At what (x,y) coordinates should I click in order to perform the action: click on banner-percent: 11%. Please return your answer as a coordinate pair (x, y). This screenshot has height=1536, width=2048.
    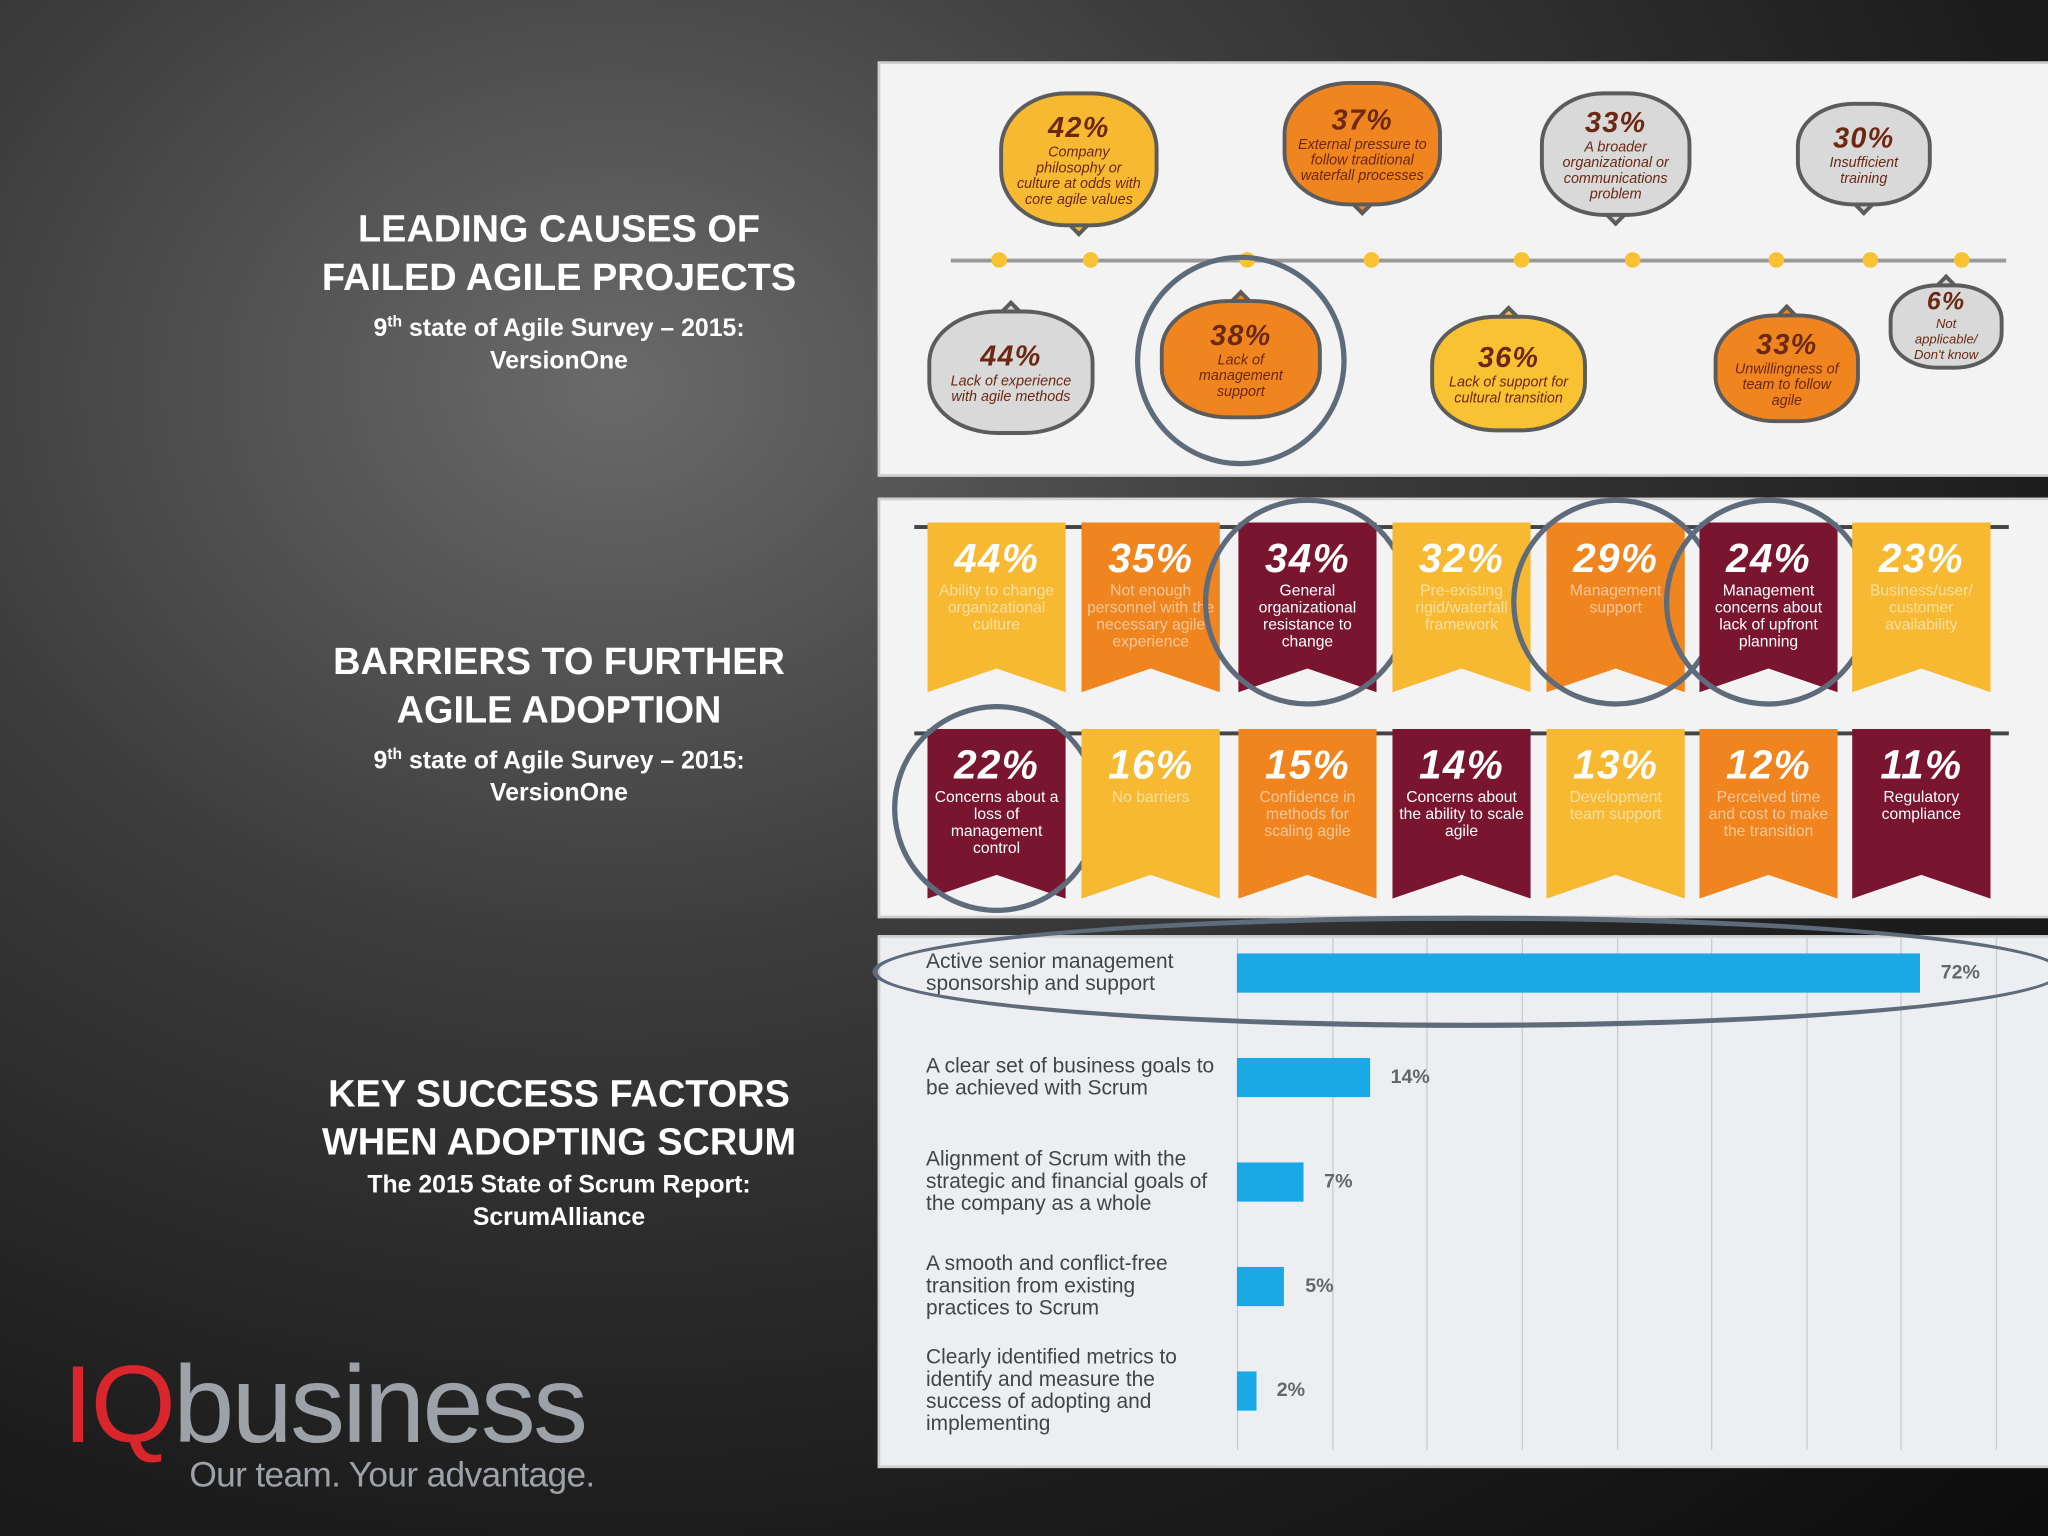
    Looking at the image, I should click on (1921, 764).